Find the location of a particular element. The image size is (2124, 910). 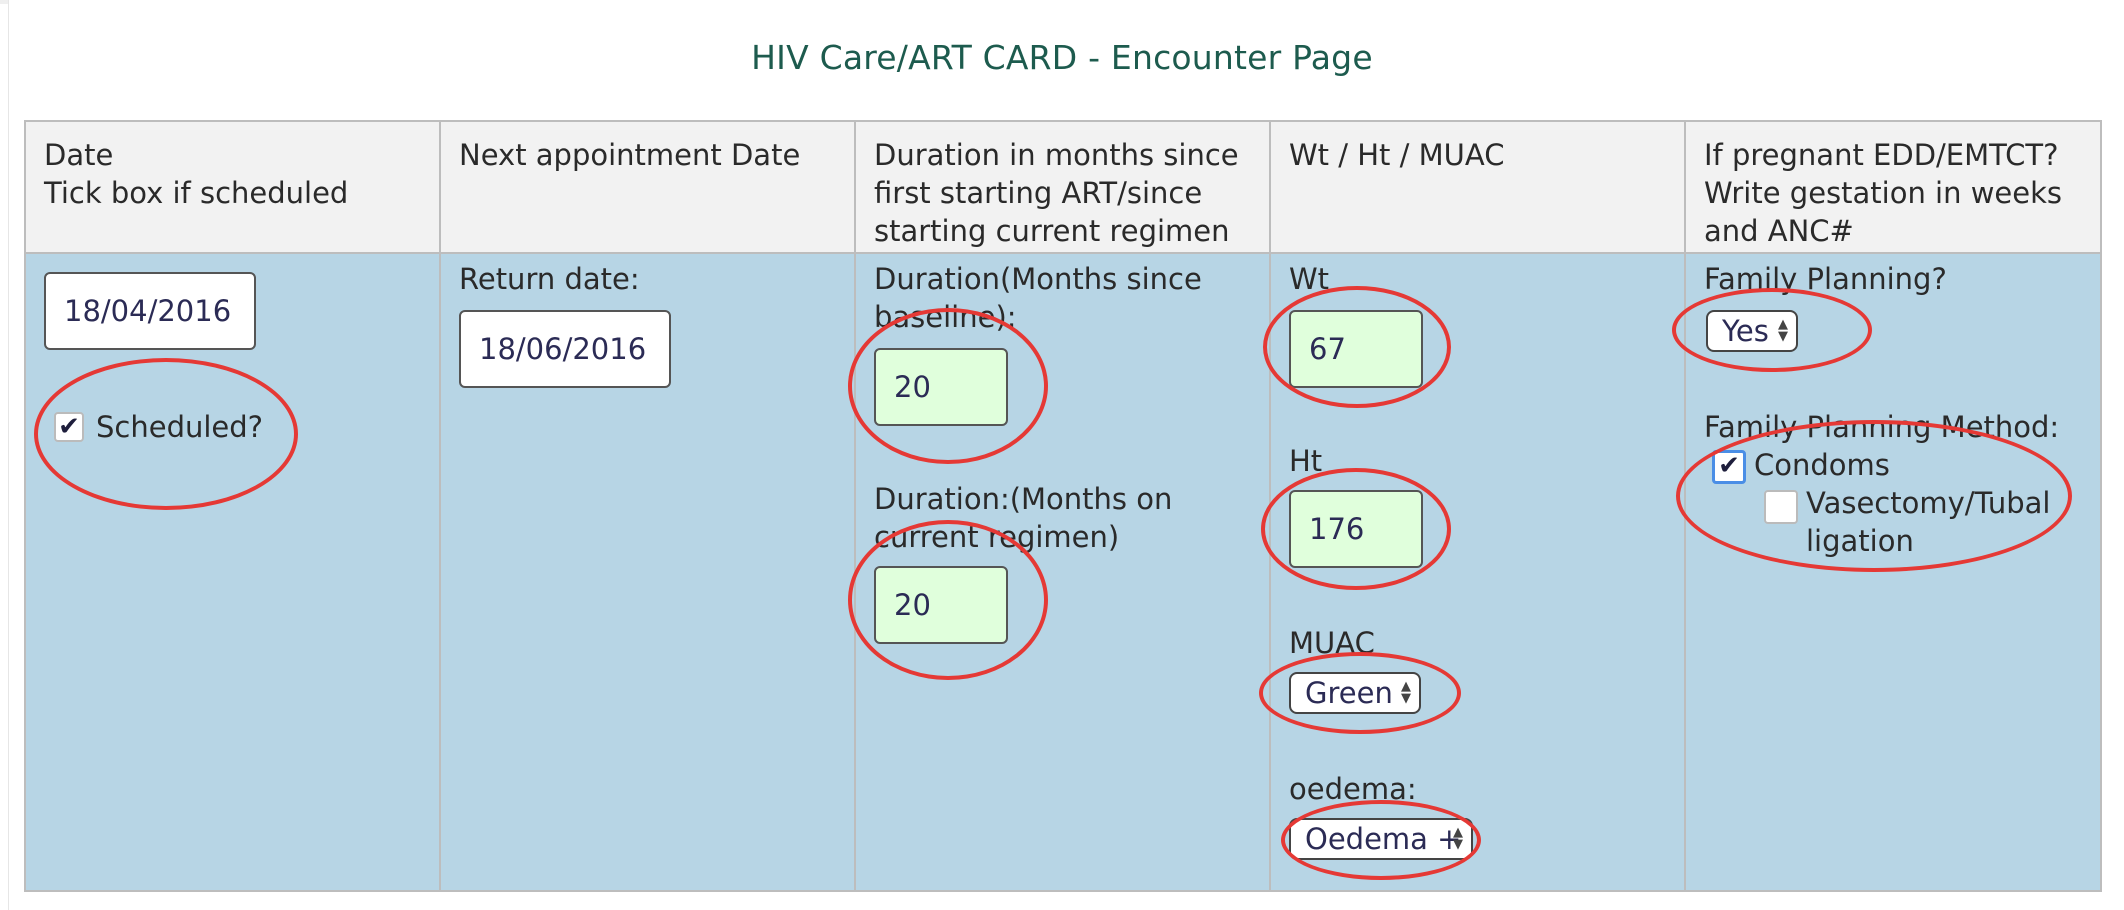

duration-baseline-input: 20 is located at coordinates (941, 387).